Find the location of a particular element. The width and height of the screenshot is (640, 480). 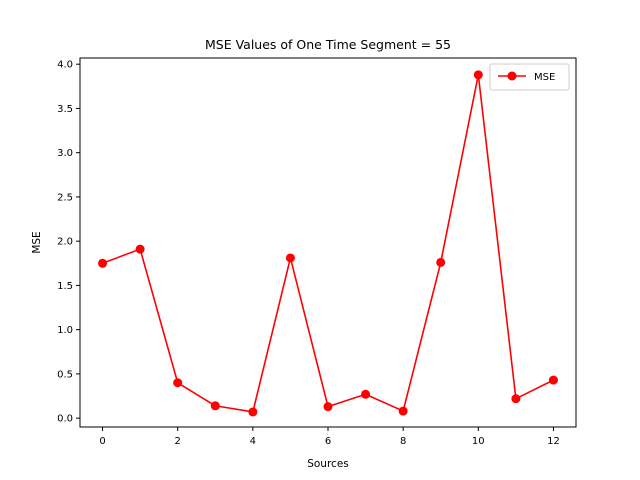

y-axis-label: MSE is located at coordinates (37, 242).